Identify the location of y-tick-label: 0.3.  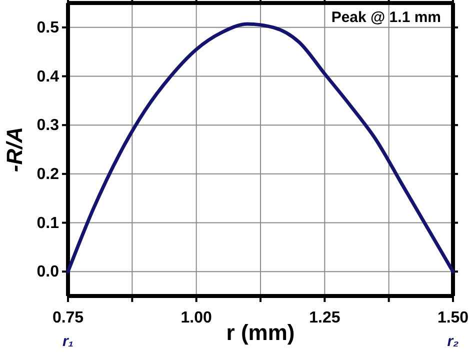
(48, 125).